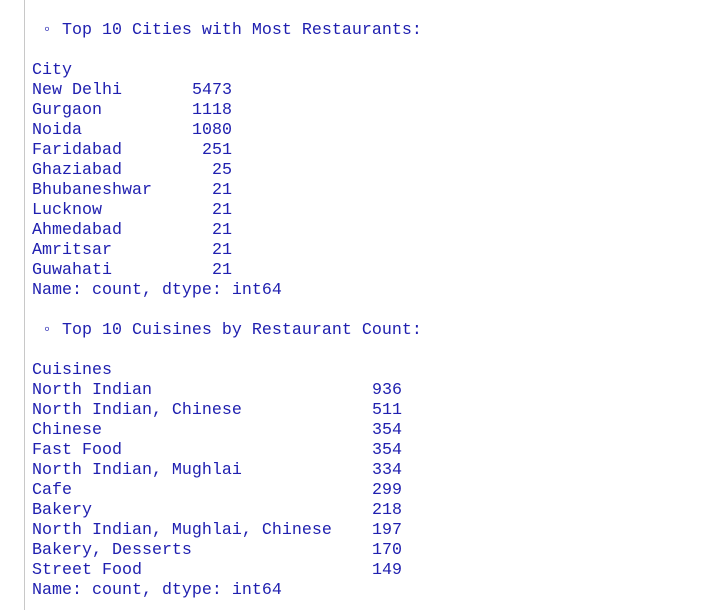 The image size is (703, 610). I want to click on row-count: 251, so click(217, 150).